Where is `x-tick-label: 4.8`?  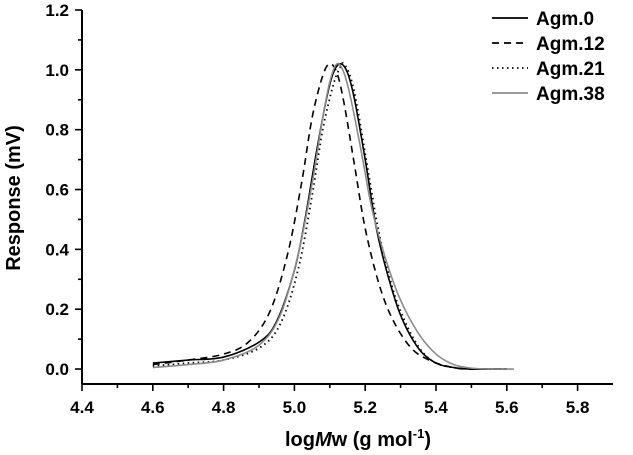
x-tick-label: 4.8 is located at coordinates (224, 407).